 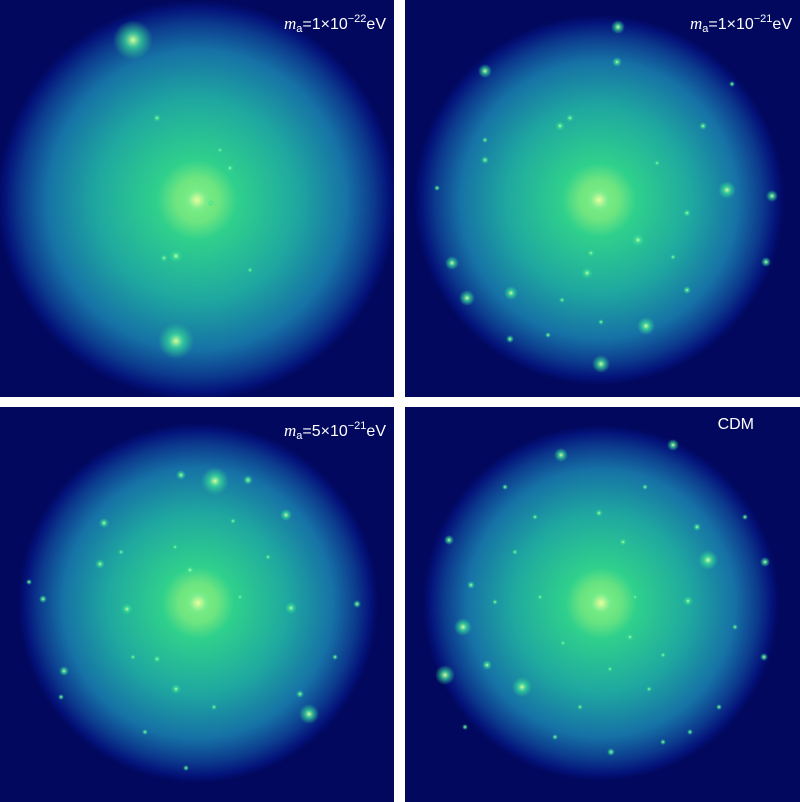 I want to click on panel-label: CDM, so click(x=735, y=424).